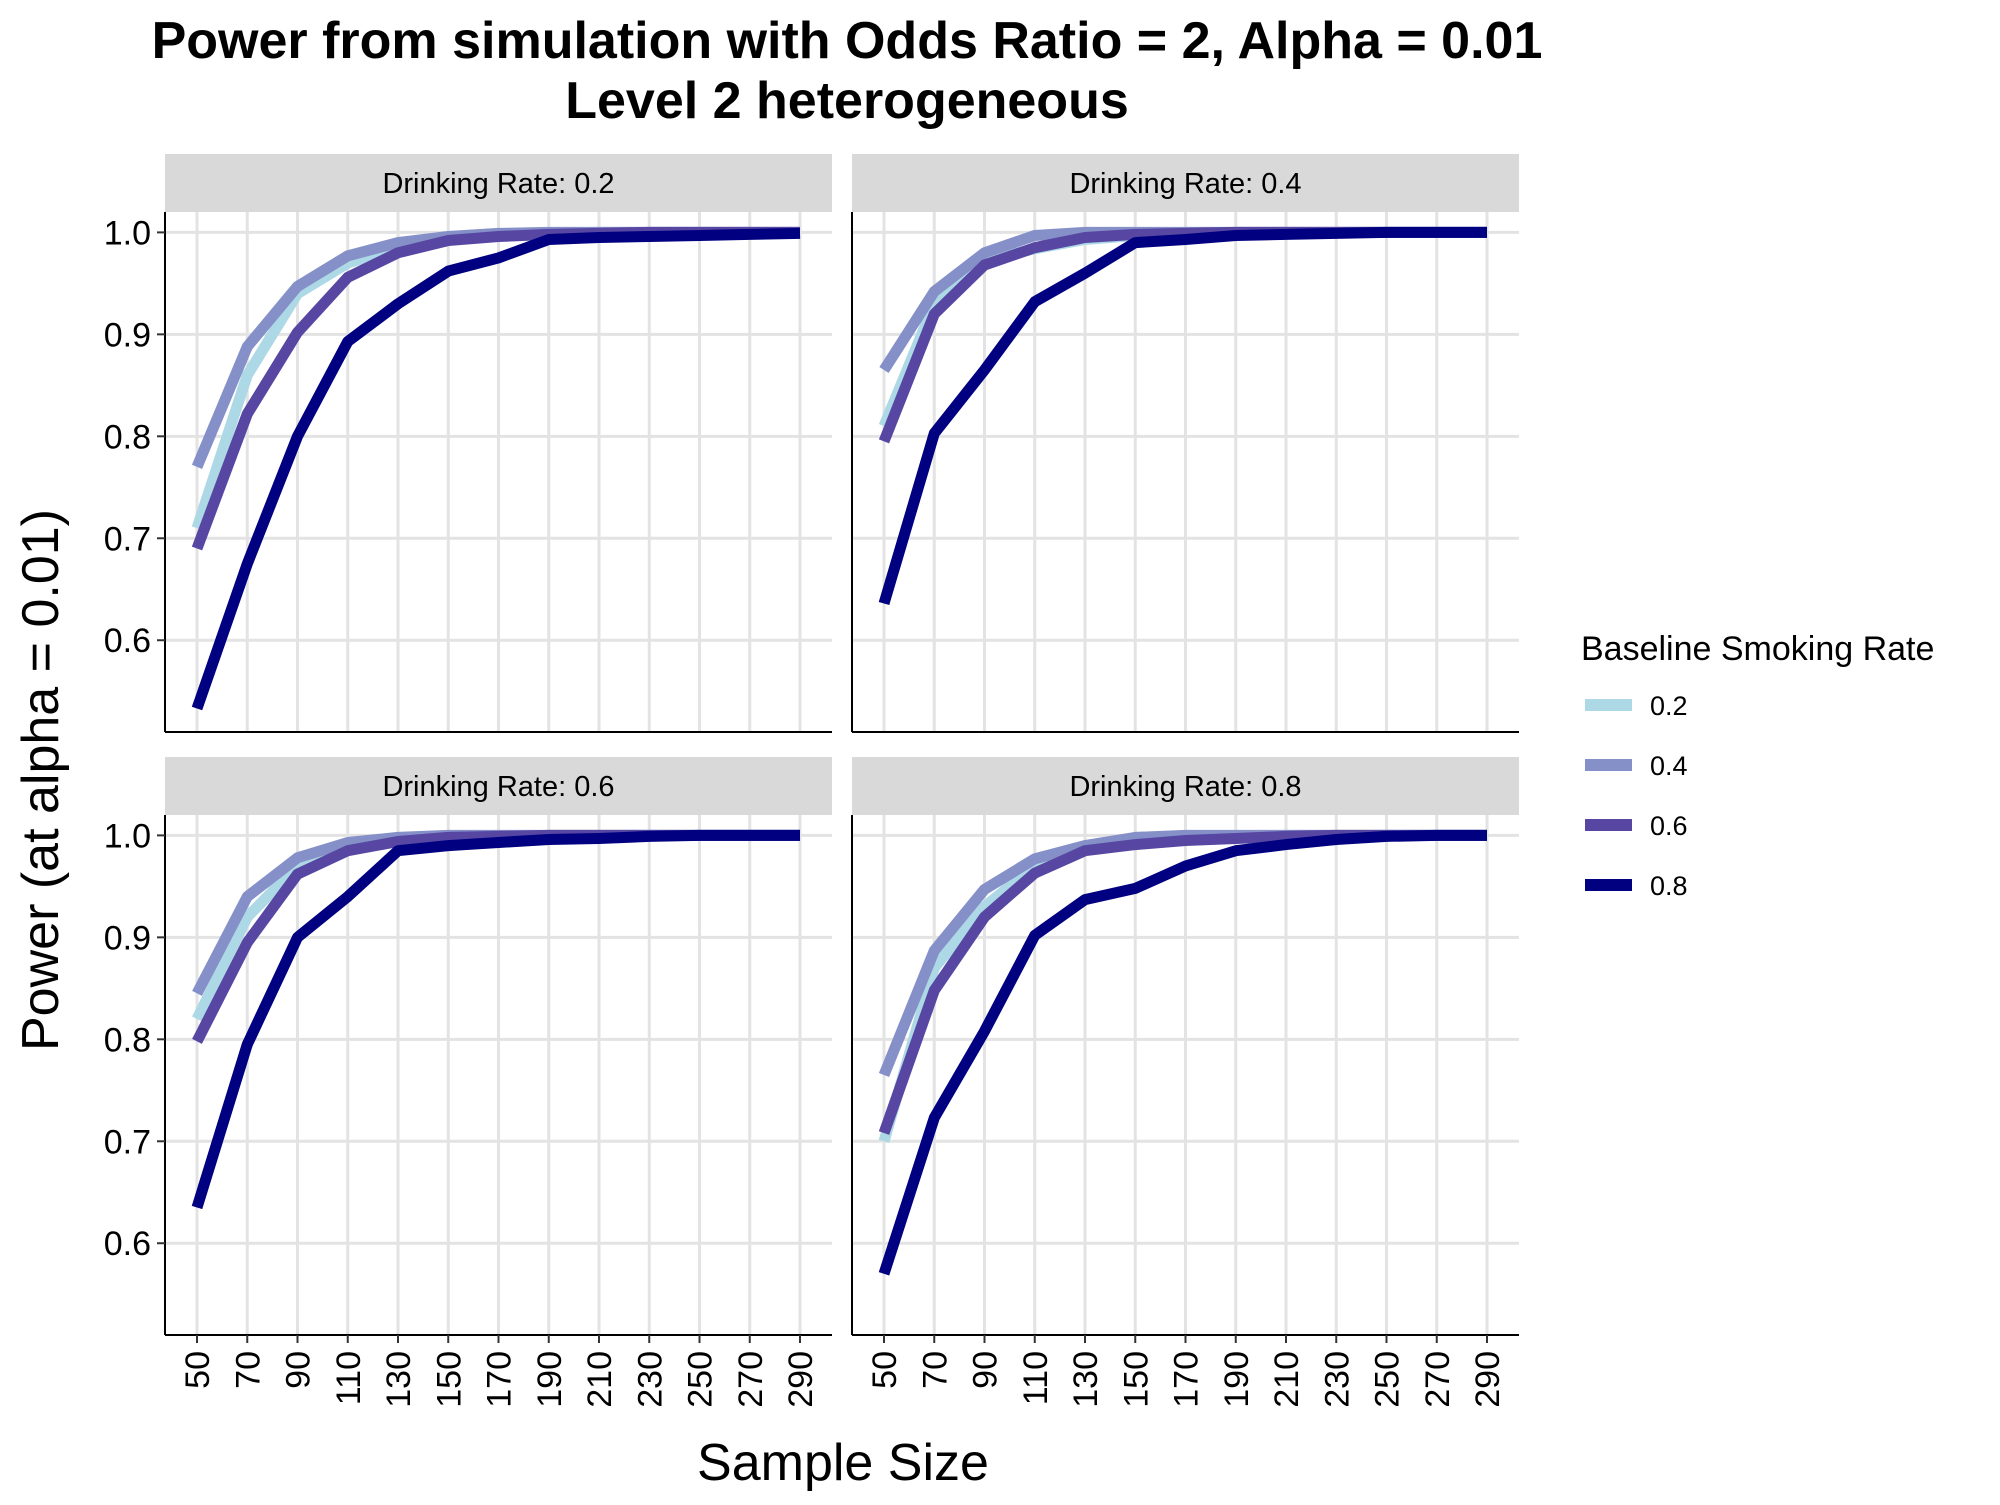  What do you see at coordinates (41, 780) in the screenshot?
I see `y-axis-title: Power (at alpha = 0.01)` at bounding box center [41, 780].